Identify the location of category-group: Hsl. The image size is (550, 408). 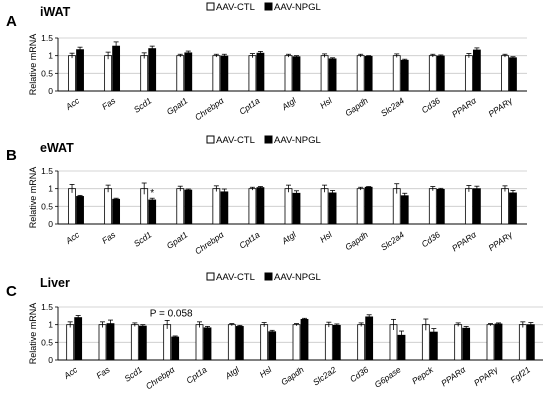
(327, 214).